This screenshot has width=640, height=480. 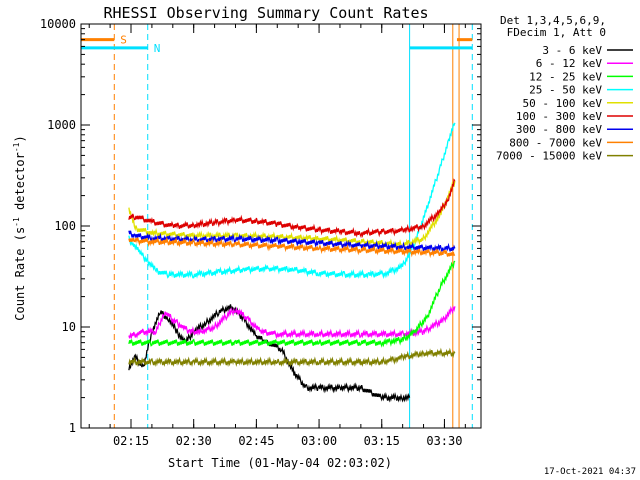 I want to click on legend-label-3: 25 - 50 keV, so click(x=565, y=90).